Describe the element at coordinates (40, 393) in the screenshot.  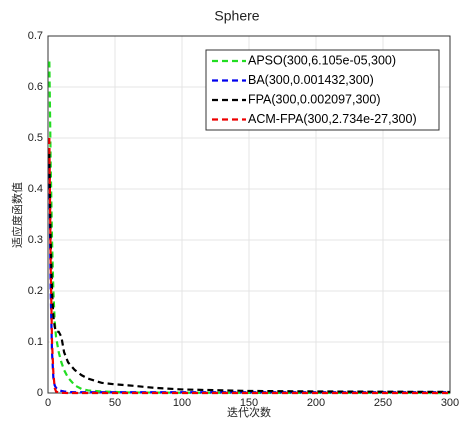
I see `y-tick-label: 0` at that location.